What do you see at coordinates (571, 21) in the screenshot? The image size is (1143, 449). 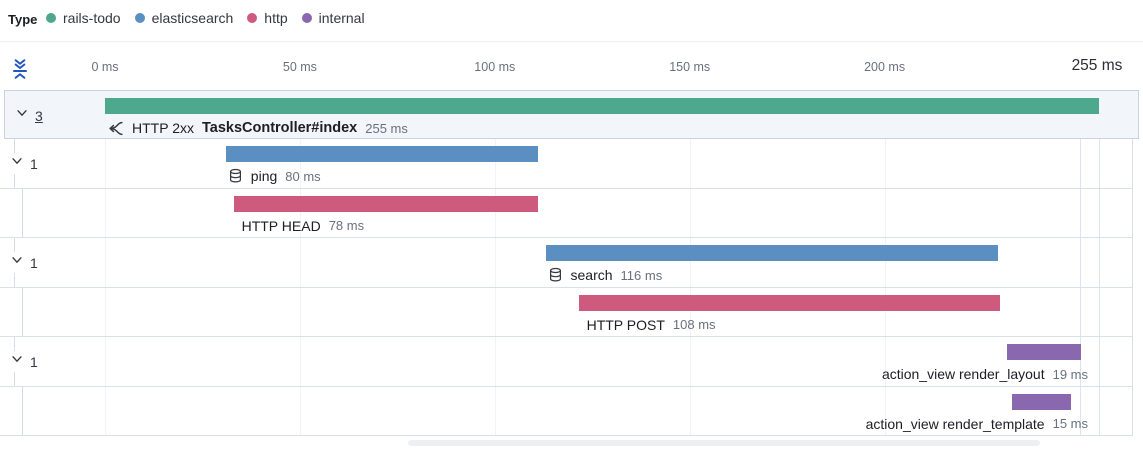 I see `legend: Type rails-todo elasticsearch http internal` at bounding box center [571, 21].